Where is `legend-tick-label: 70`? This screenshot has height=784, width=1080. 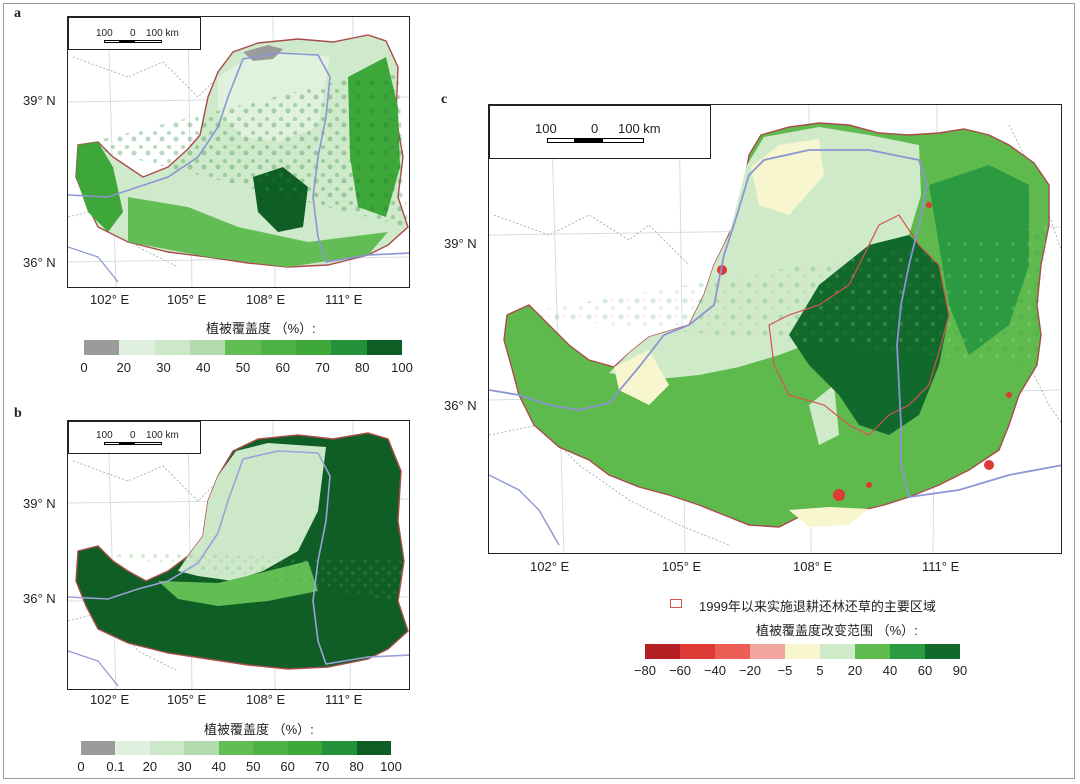 legend-tick-label: 70 is located at coordinates (322, 367).